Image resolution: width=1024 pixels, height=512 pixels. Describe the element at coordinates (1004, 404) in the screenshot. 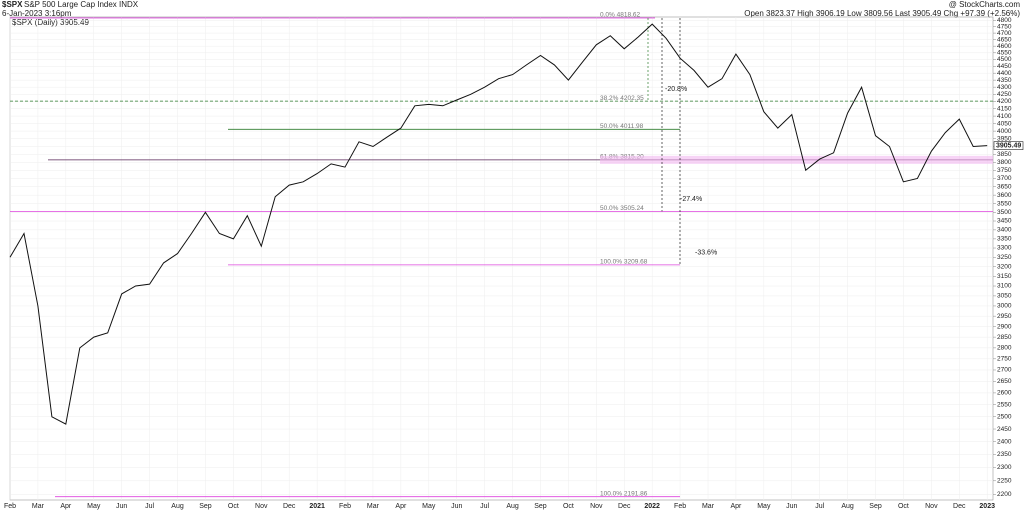

I see `y-tick-label: 2550` at that location.